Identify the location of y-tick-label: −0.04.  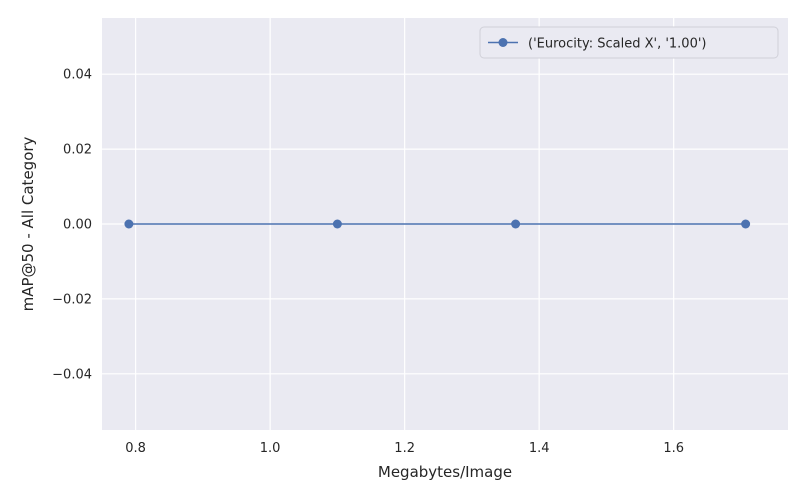
(72, 374).